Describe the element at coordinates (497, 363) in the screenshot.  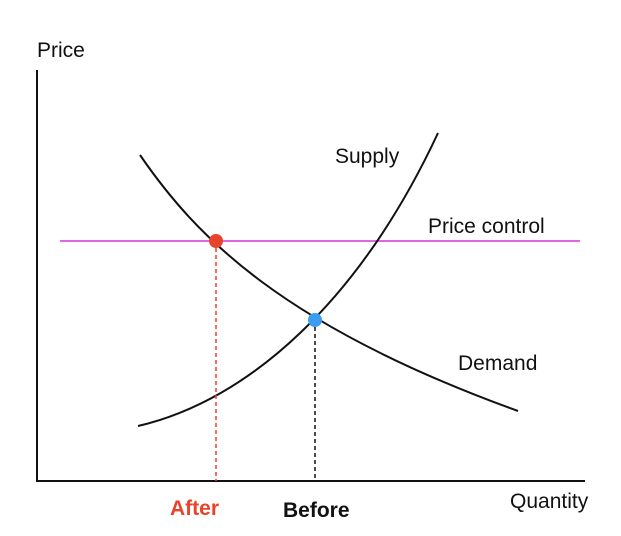
I see `demand-label: Demand` at that location.